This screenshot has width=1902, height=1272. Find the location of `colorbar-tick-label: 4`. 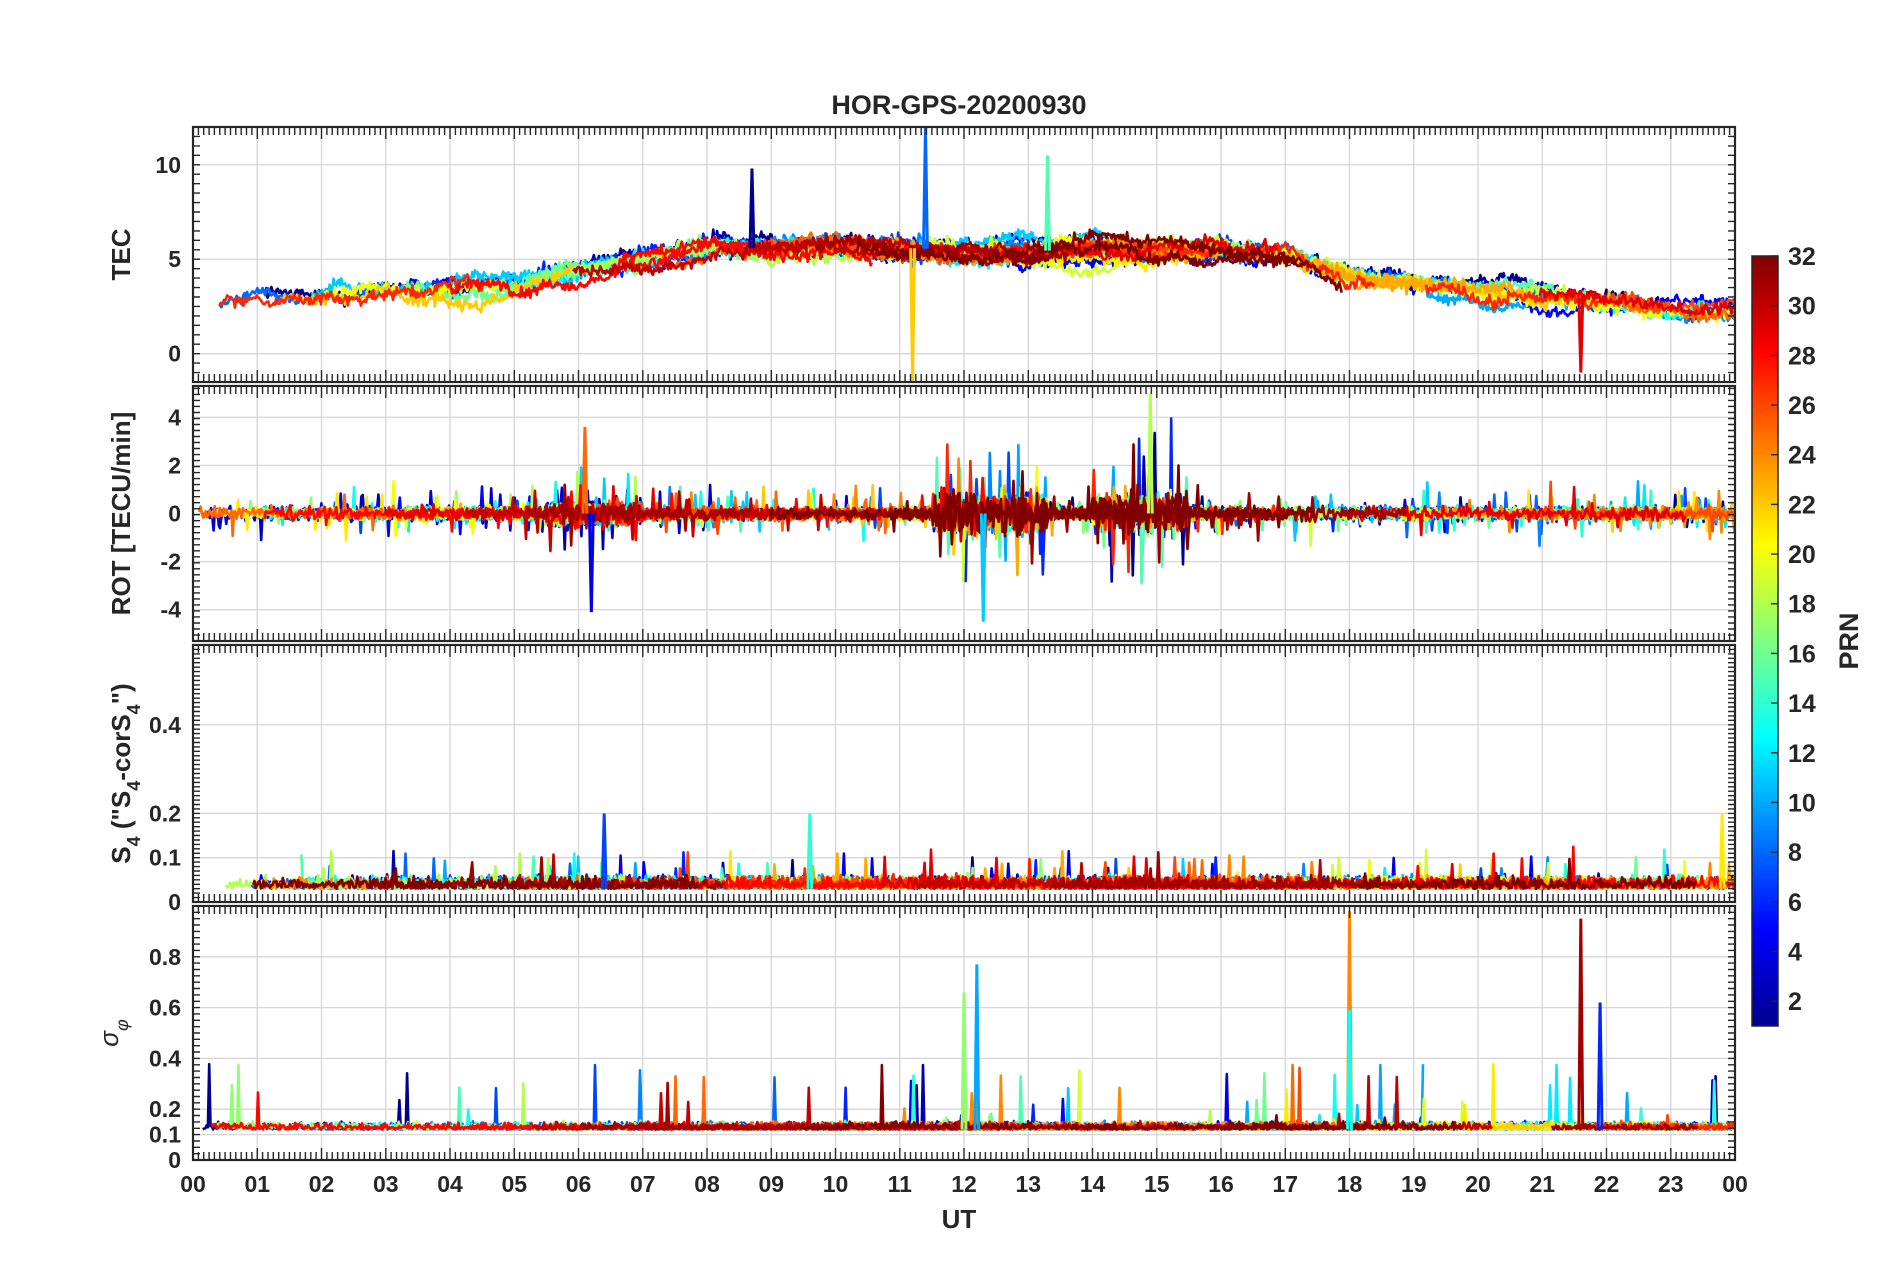

colorbar-tick-label: 4 is located at coordinates (1795, 952).